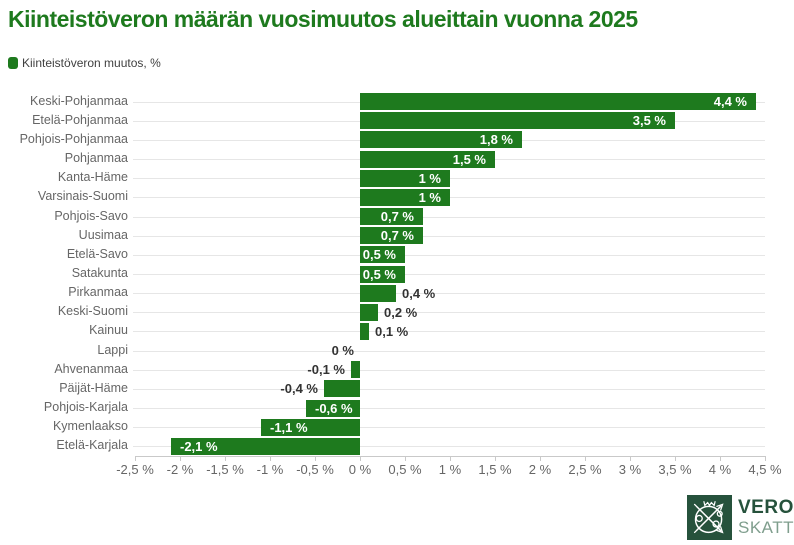 This screenshot has width=794, height=545. Describe the element at coordinates (540, 469) in the screenshot. I see `x-axis-tick-label: 2 %` at that location.